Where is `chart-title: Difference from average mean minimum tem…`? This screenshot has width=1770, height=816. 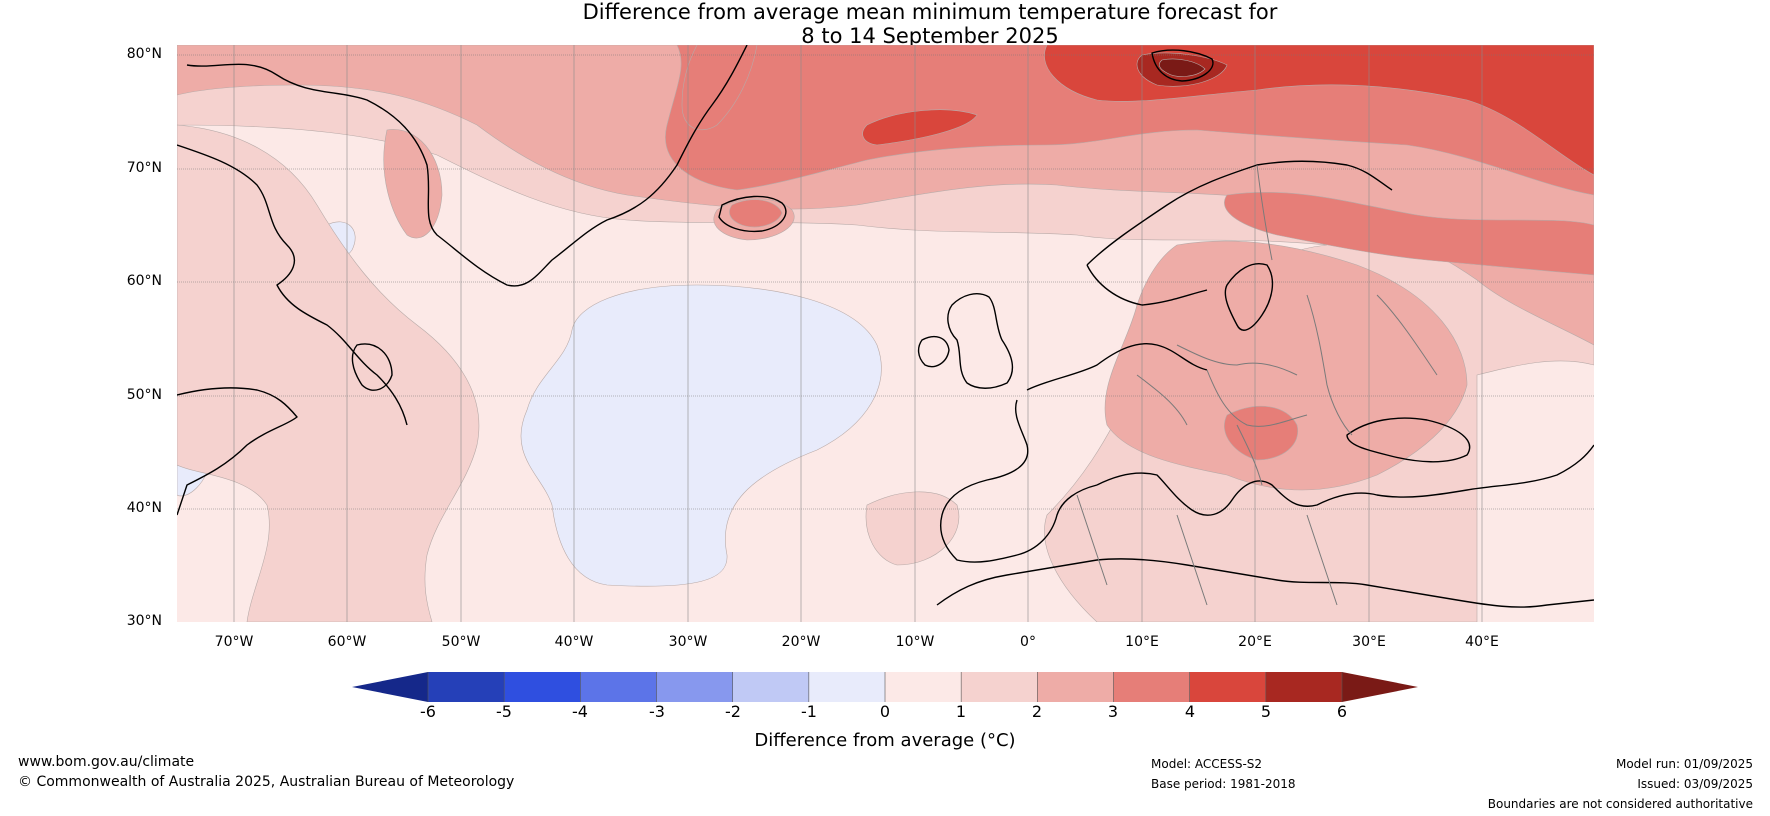 chart-title: Difference from average mean minimum tem… is located at coordinates (885, 24).